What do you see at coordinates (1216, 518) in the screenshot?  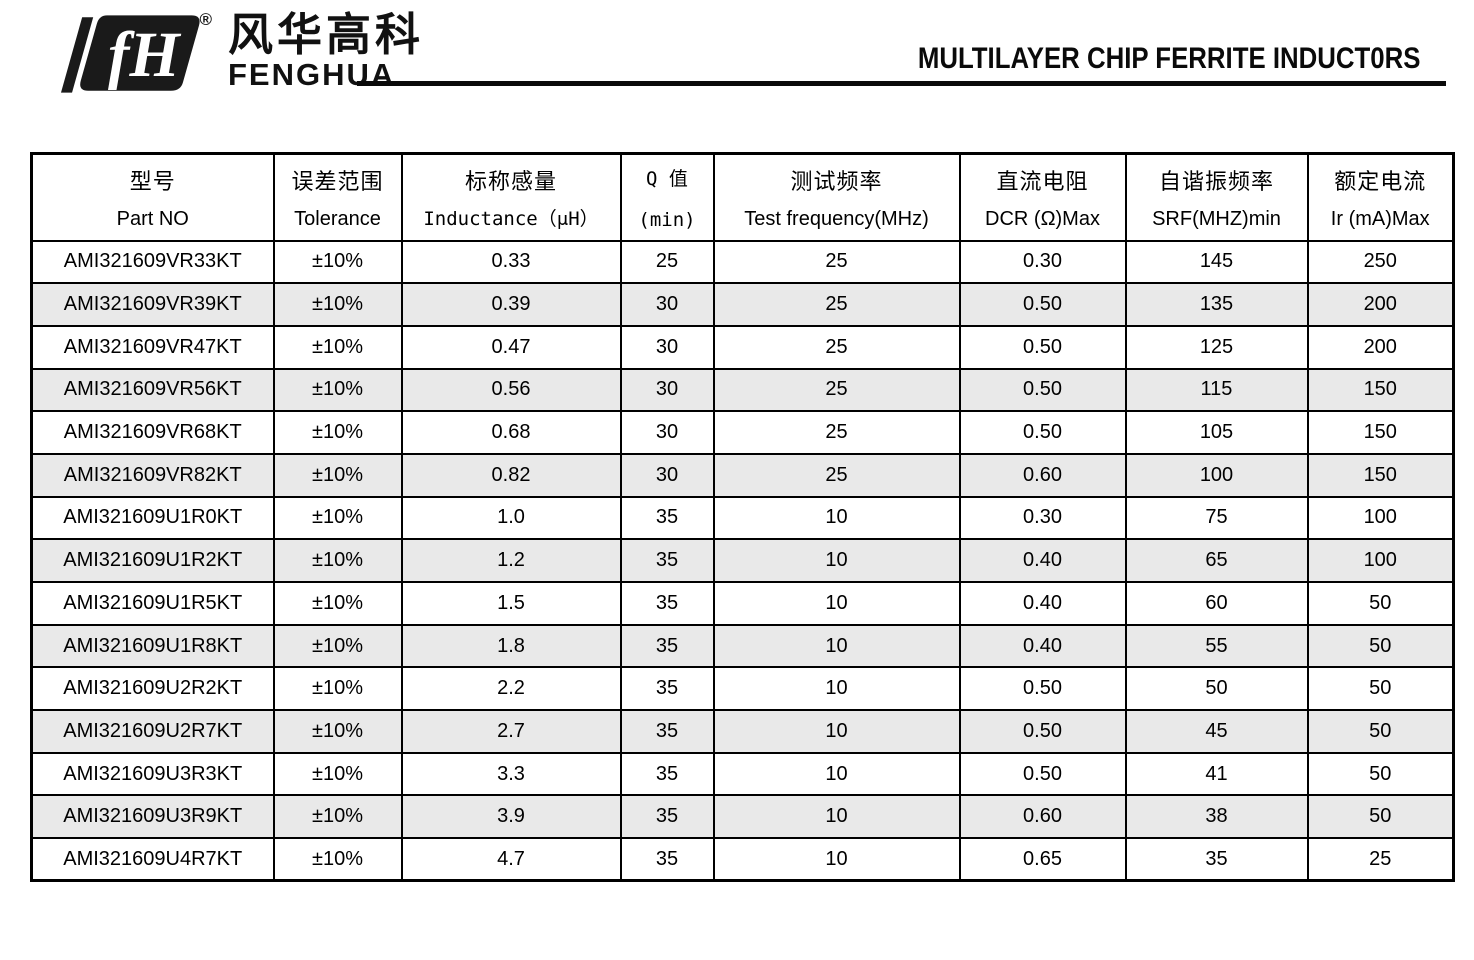 I see `value-cell: 75` at bounding box center [1216, 518].